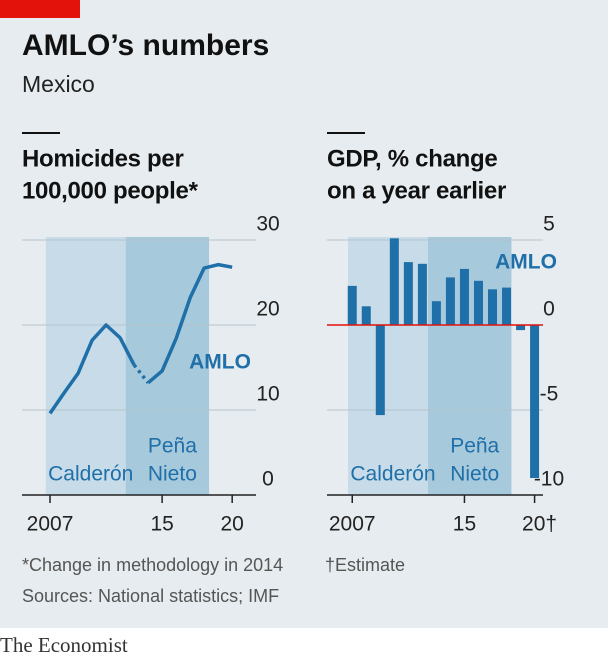 The image size is (608, 667). Describe the element at coordinates (412, 158) in the screenshot. I see `panel-title: GDP, % change` at that location.